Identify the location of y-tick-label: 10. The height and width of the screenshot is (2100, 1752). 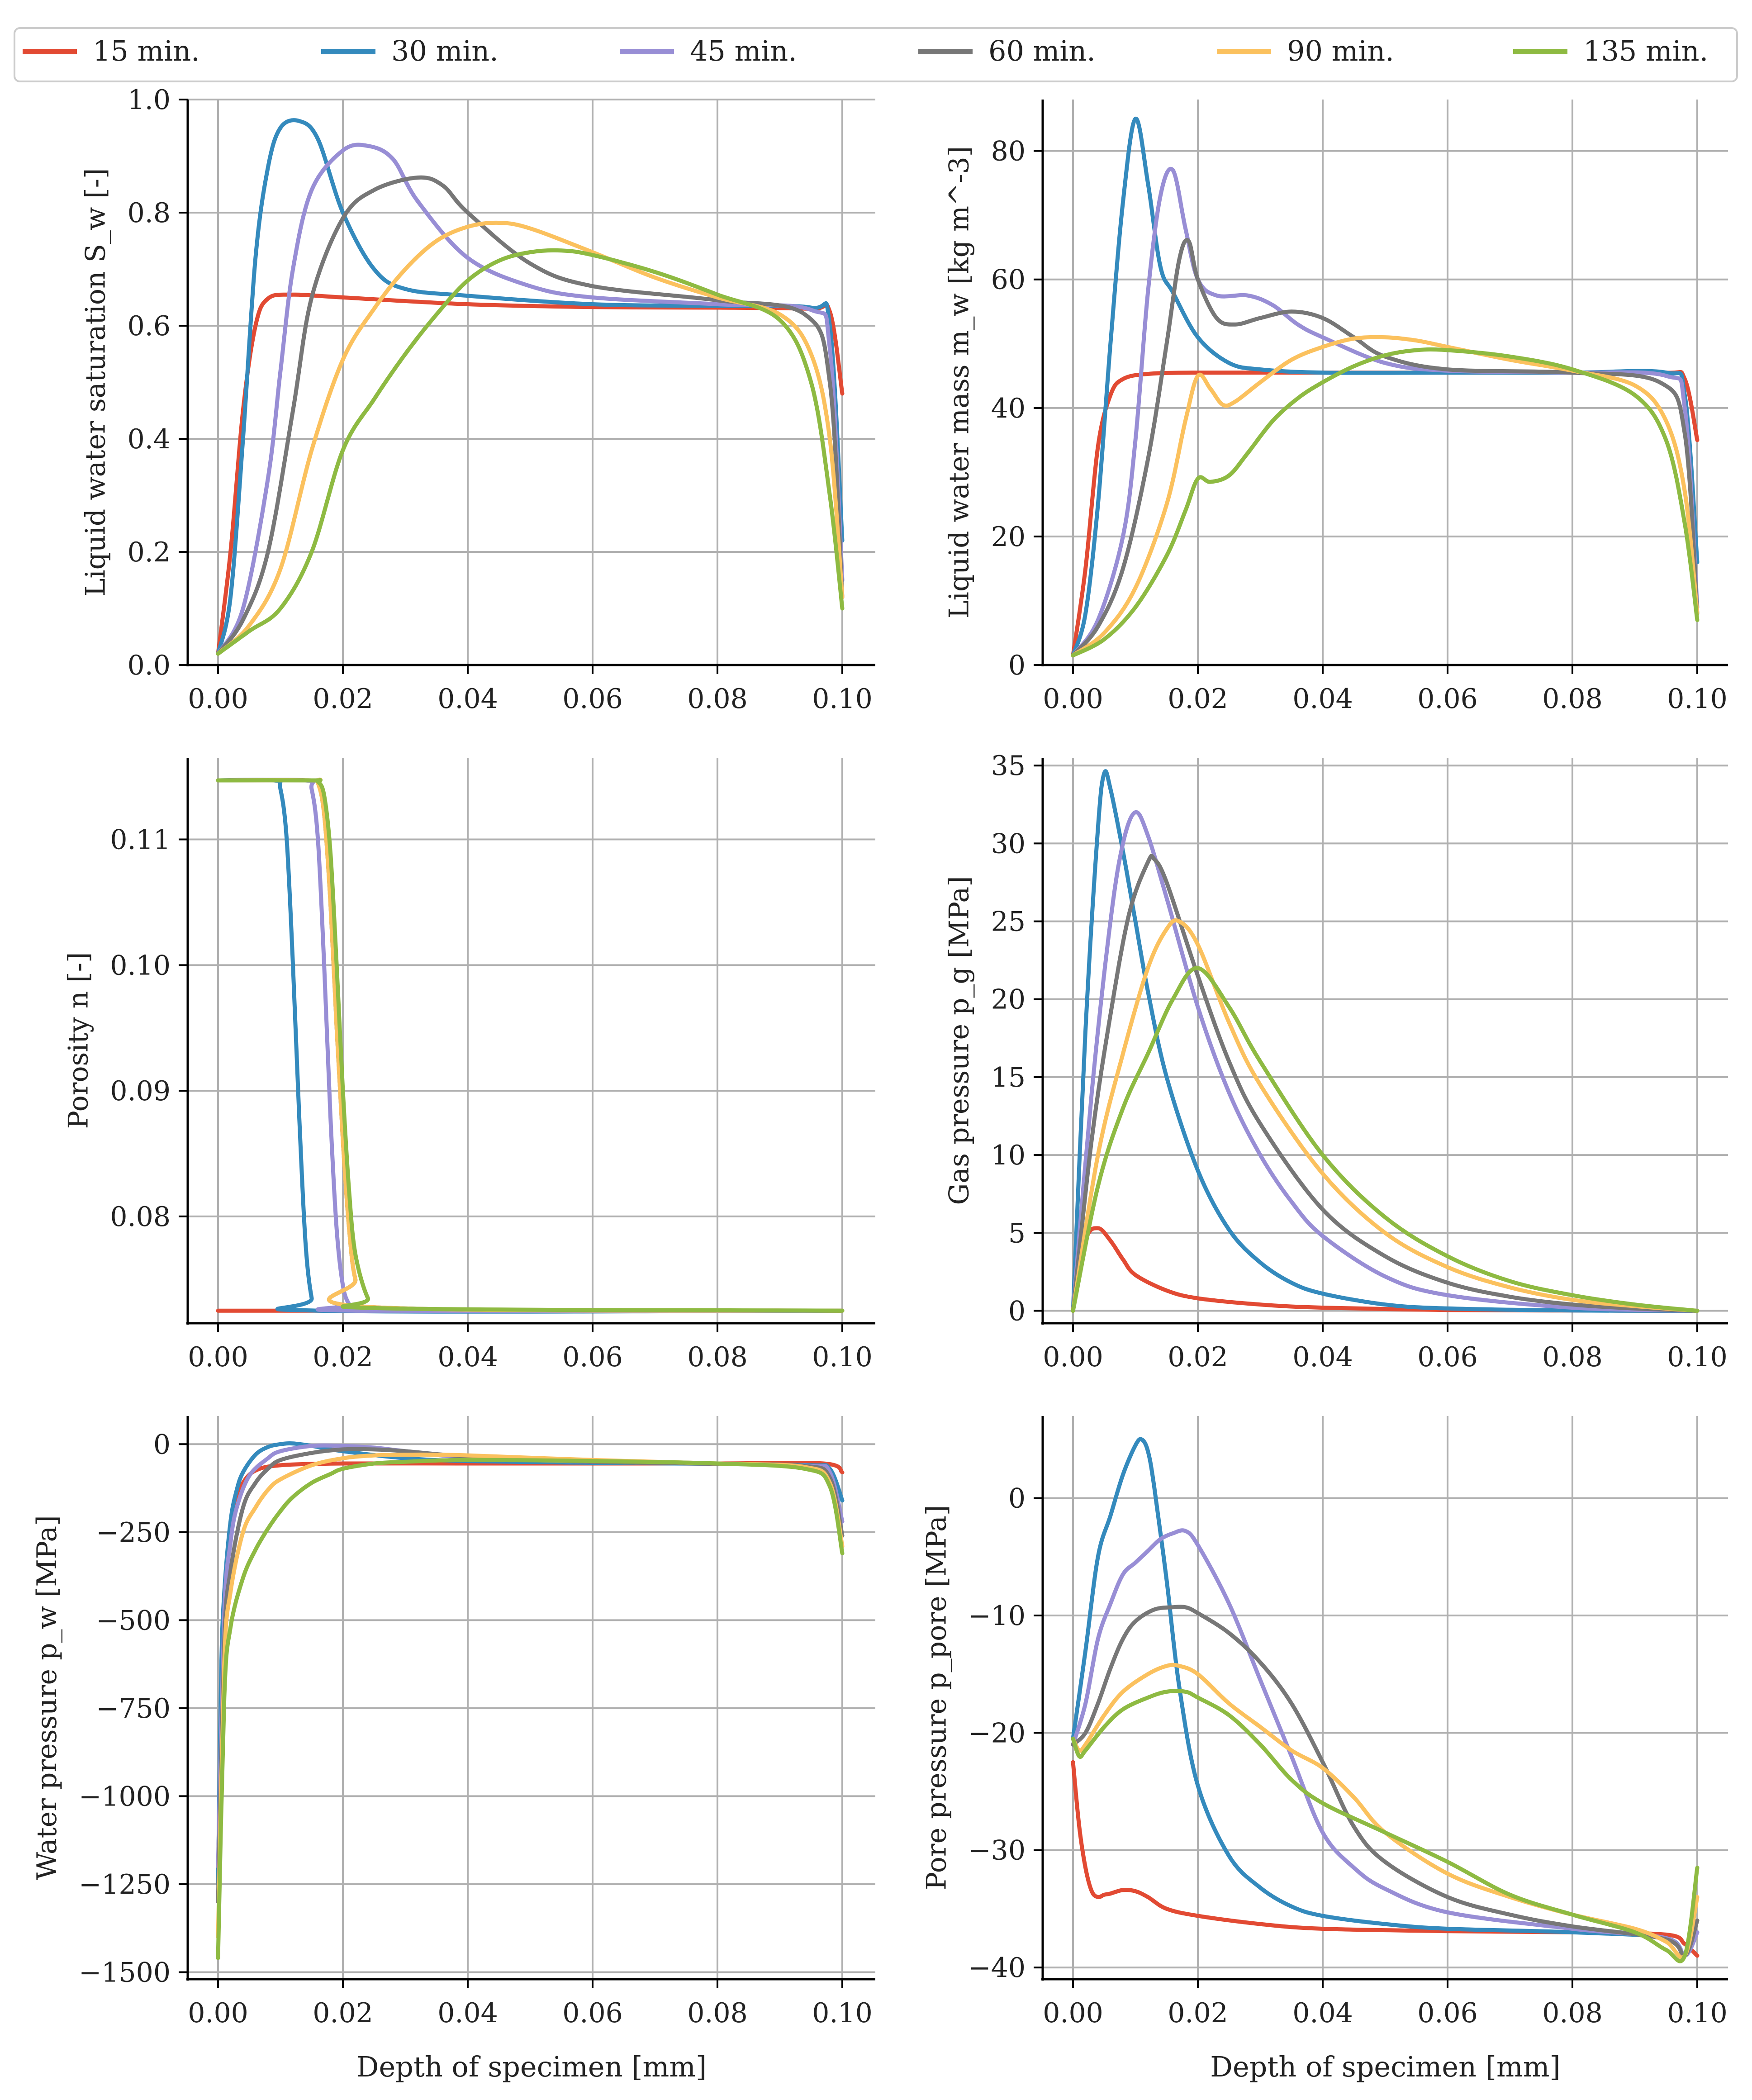
(1008, 1155).